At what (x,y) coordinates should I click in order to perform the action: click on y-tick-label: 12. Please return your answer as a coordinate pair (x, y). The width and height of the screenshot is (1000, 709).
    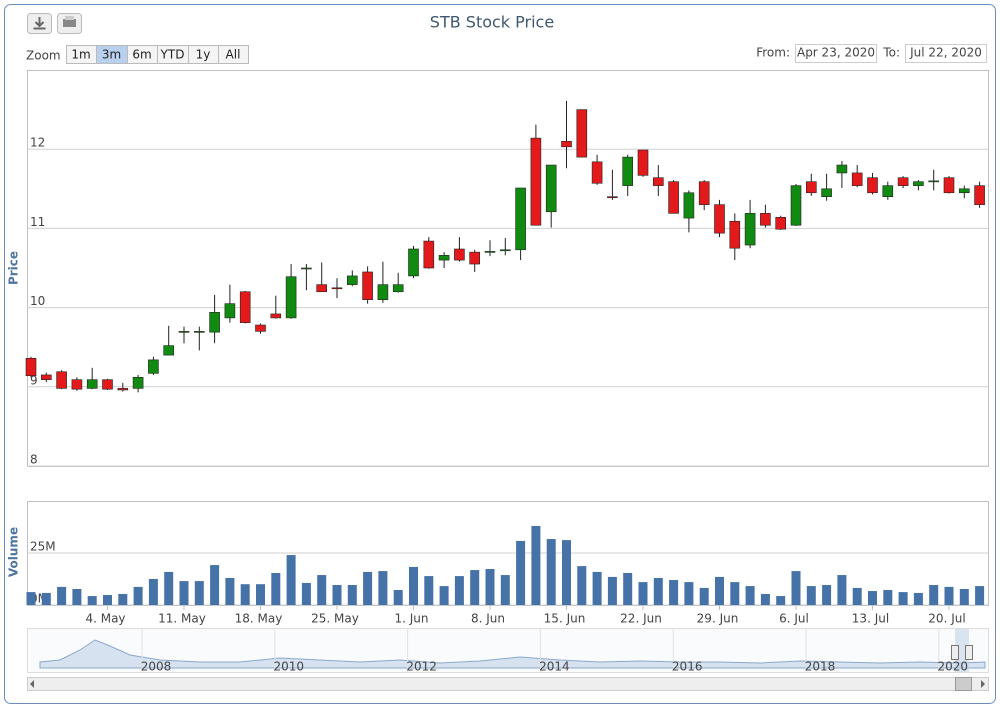
    Looking at the image, I should click on (37, 143).